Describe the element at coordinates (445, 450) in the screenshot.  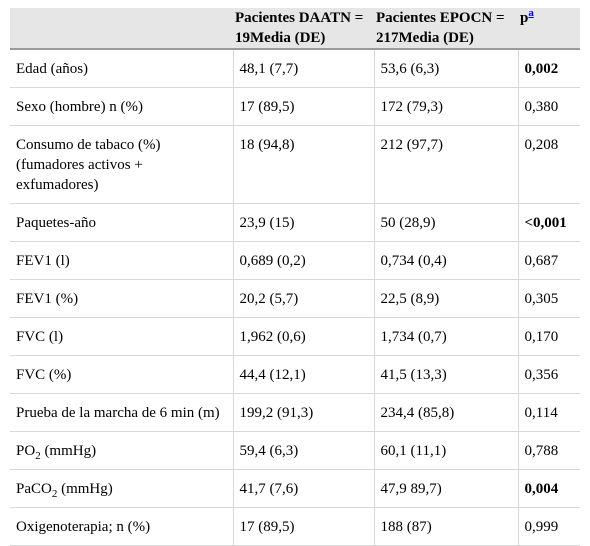
I see `epoc-value: 60,1 (11,1)` at that location.